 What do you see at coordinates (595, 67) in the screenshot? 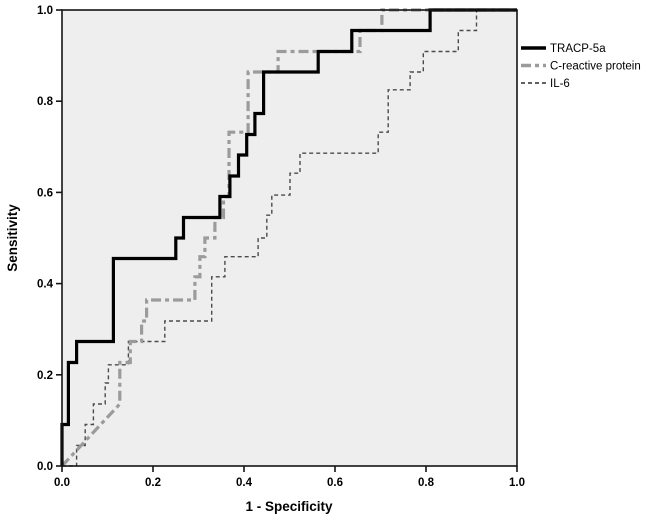
I see `legend-label: C-reactive protein` at bounding box center [595, 67].